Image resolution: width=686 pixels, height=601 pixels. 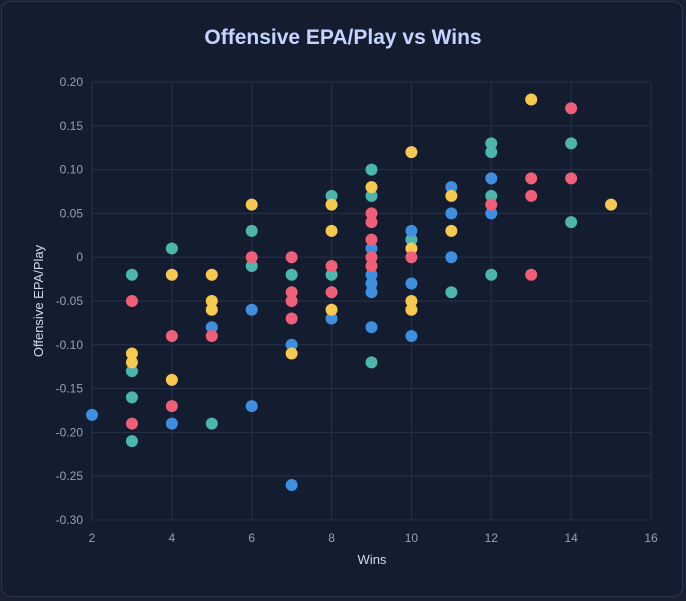 I want to click on y-tick-label: -0.15, so click(x=70, y=389).